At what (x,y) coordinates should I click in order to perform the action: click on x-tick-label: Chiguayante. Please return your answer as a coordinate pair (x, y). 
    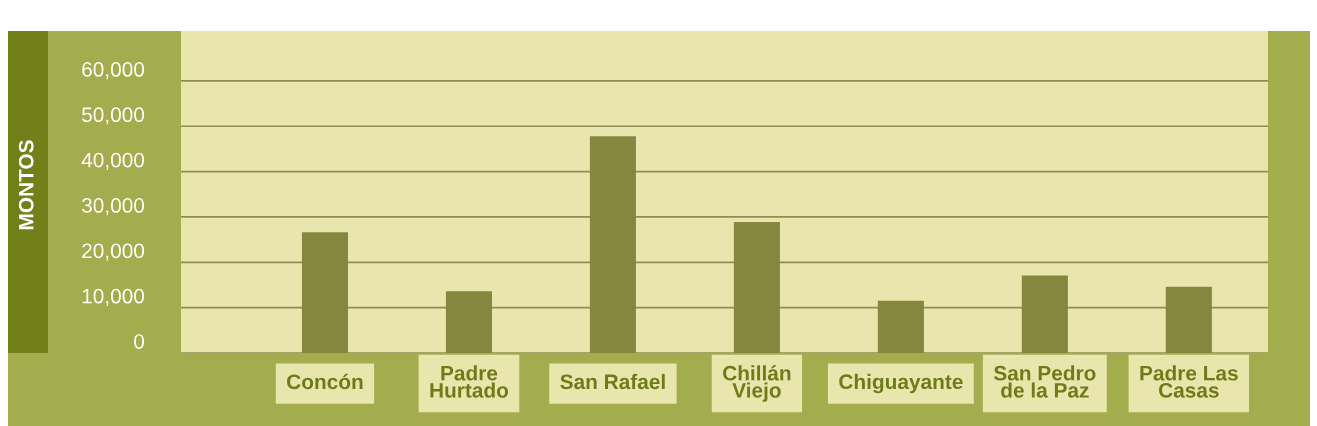
    Looking at the image, I should click on (901, 383).